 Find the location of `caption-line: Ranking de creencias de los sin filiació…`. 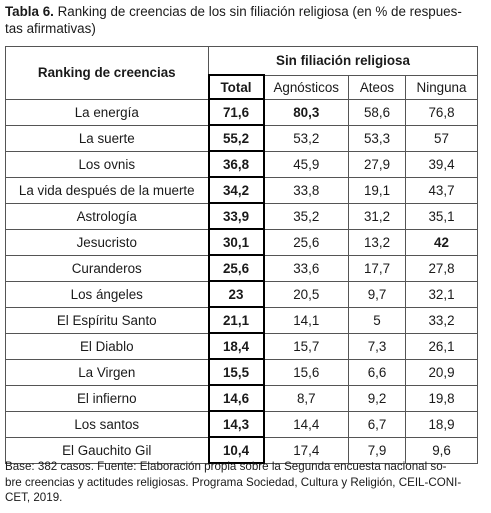

caption-line: Ranking de creencias de los sin filiació… is located at coordinates (259, 11).